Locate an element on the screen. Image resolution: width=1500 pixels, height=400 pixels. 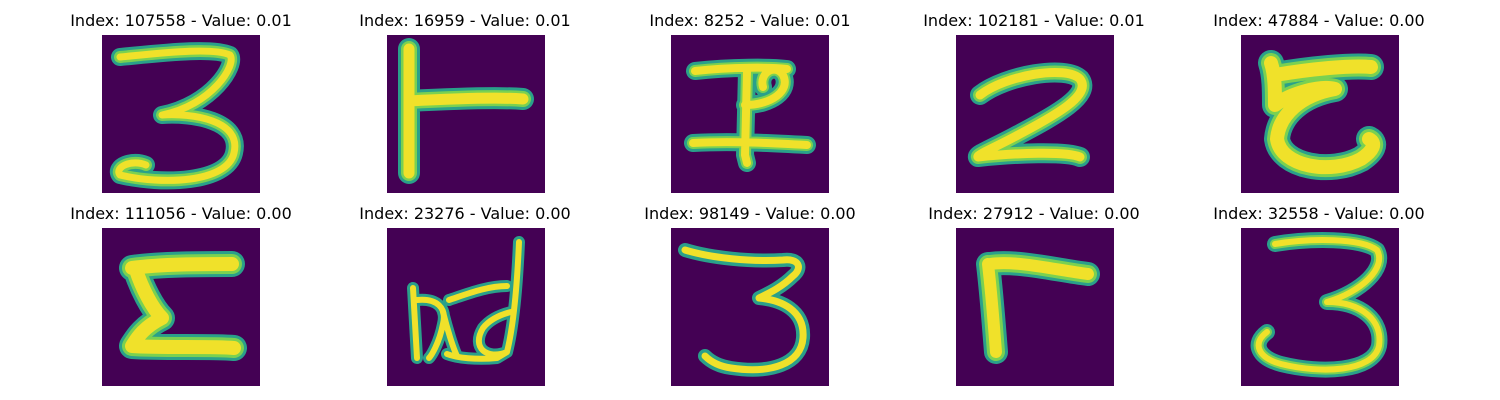
panel-title-2: Index: 16959 - Value: 0.01 is located at coordinates (465, 21).